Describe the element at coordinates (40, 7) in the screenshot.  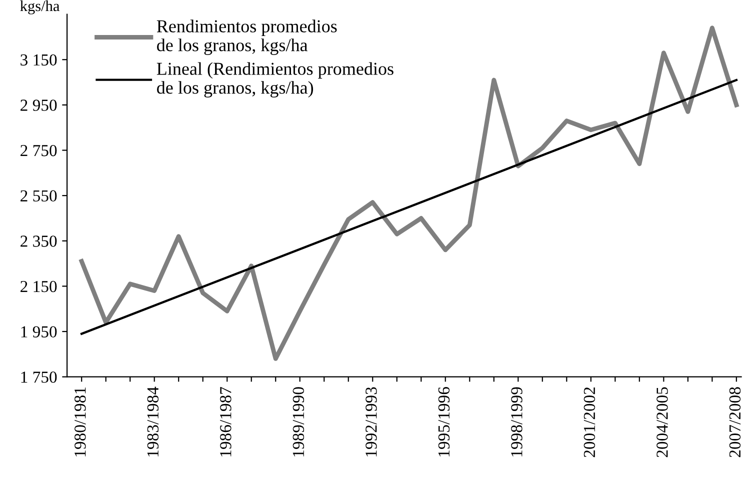
I see `y-axis-title: kgs/ha` at that location.